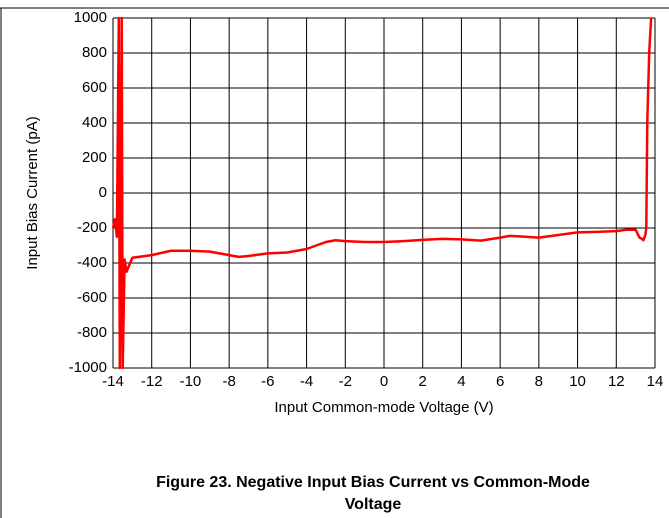  Describe the element at coordinates (500, 381) in the screenshot. I see `x-tick-label: 6` at that location.